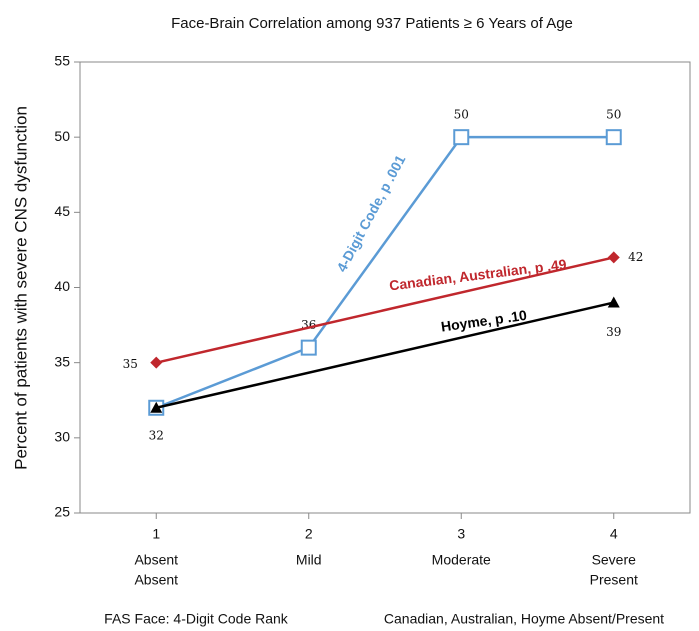 Image resolution: width=699 pixels, height=631 pixels. Describe the element at coordinates (62, 437) in the screenshot. I see `y-tick-label: 30` at that location.